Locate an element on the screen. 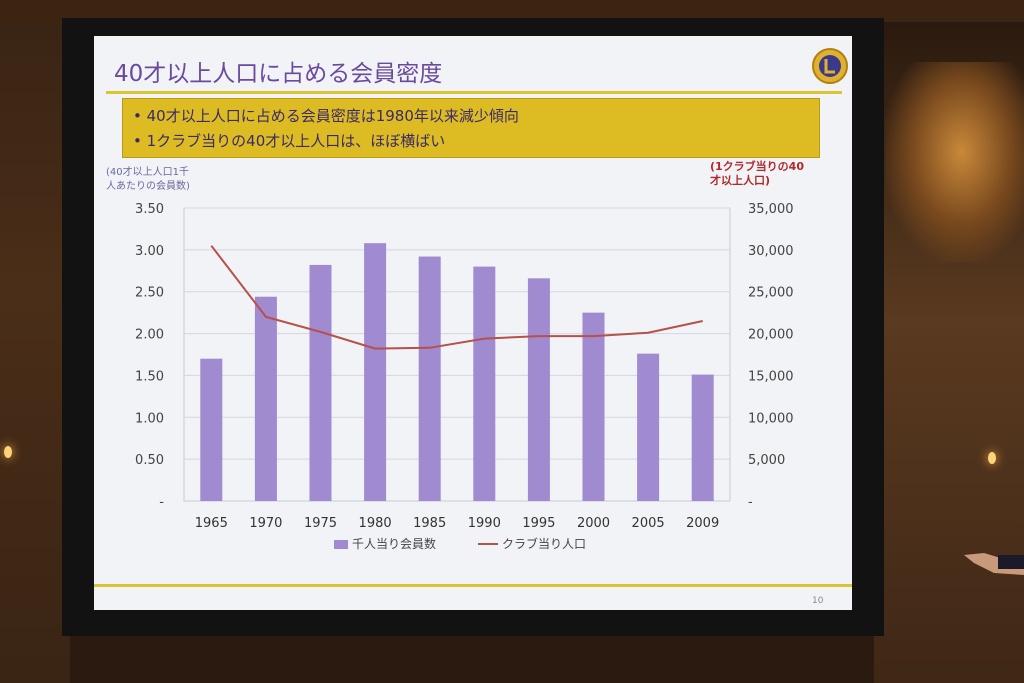 The width and height of the screenshot is (1024, 683). left-tick-label: 3.50 is located at coordinates (149, 209).